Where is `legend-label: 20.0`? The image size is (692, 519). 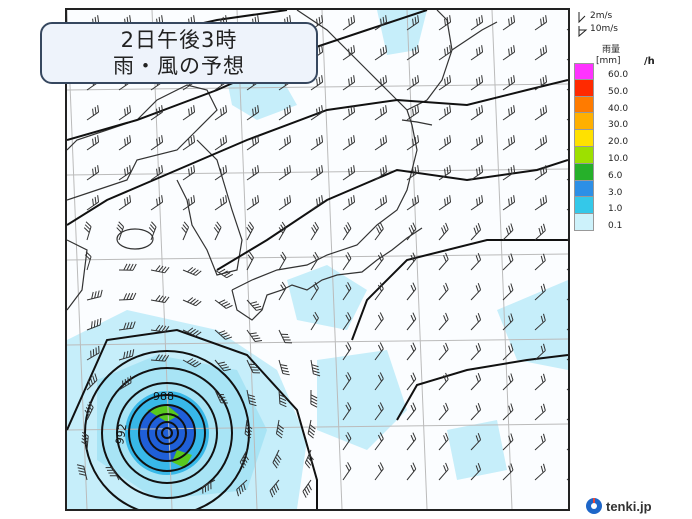
legend-label: 20.0 is located at coordinates (618, 142).